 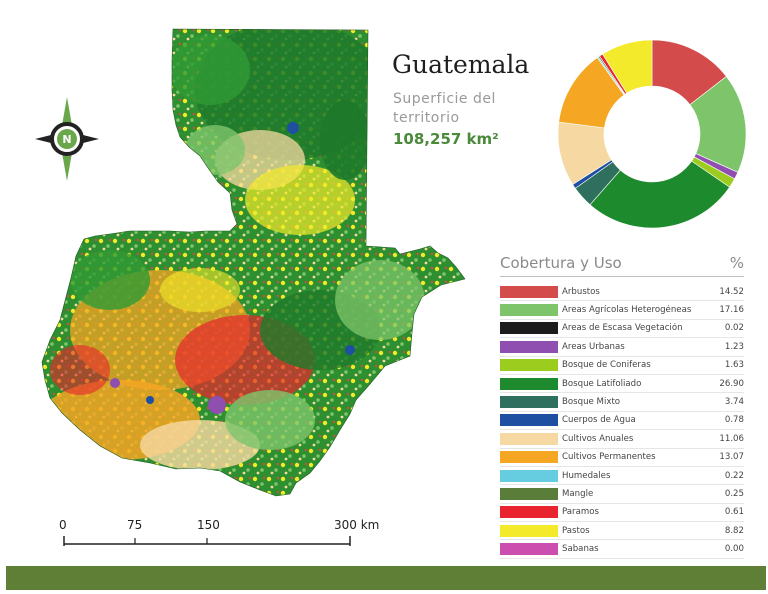 What do you see at coordinates (602, 383) in the screenshot?
I see `legend-label: Bosque Latifoliado` at bounding box center [602, 383].